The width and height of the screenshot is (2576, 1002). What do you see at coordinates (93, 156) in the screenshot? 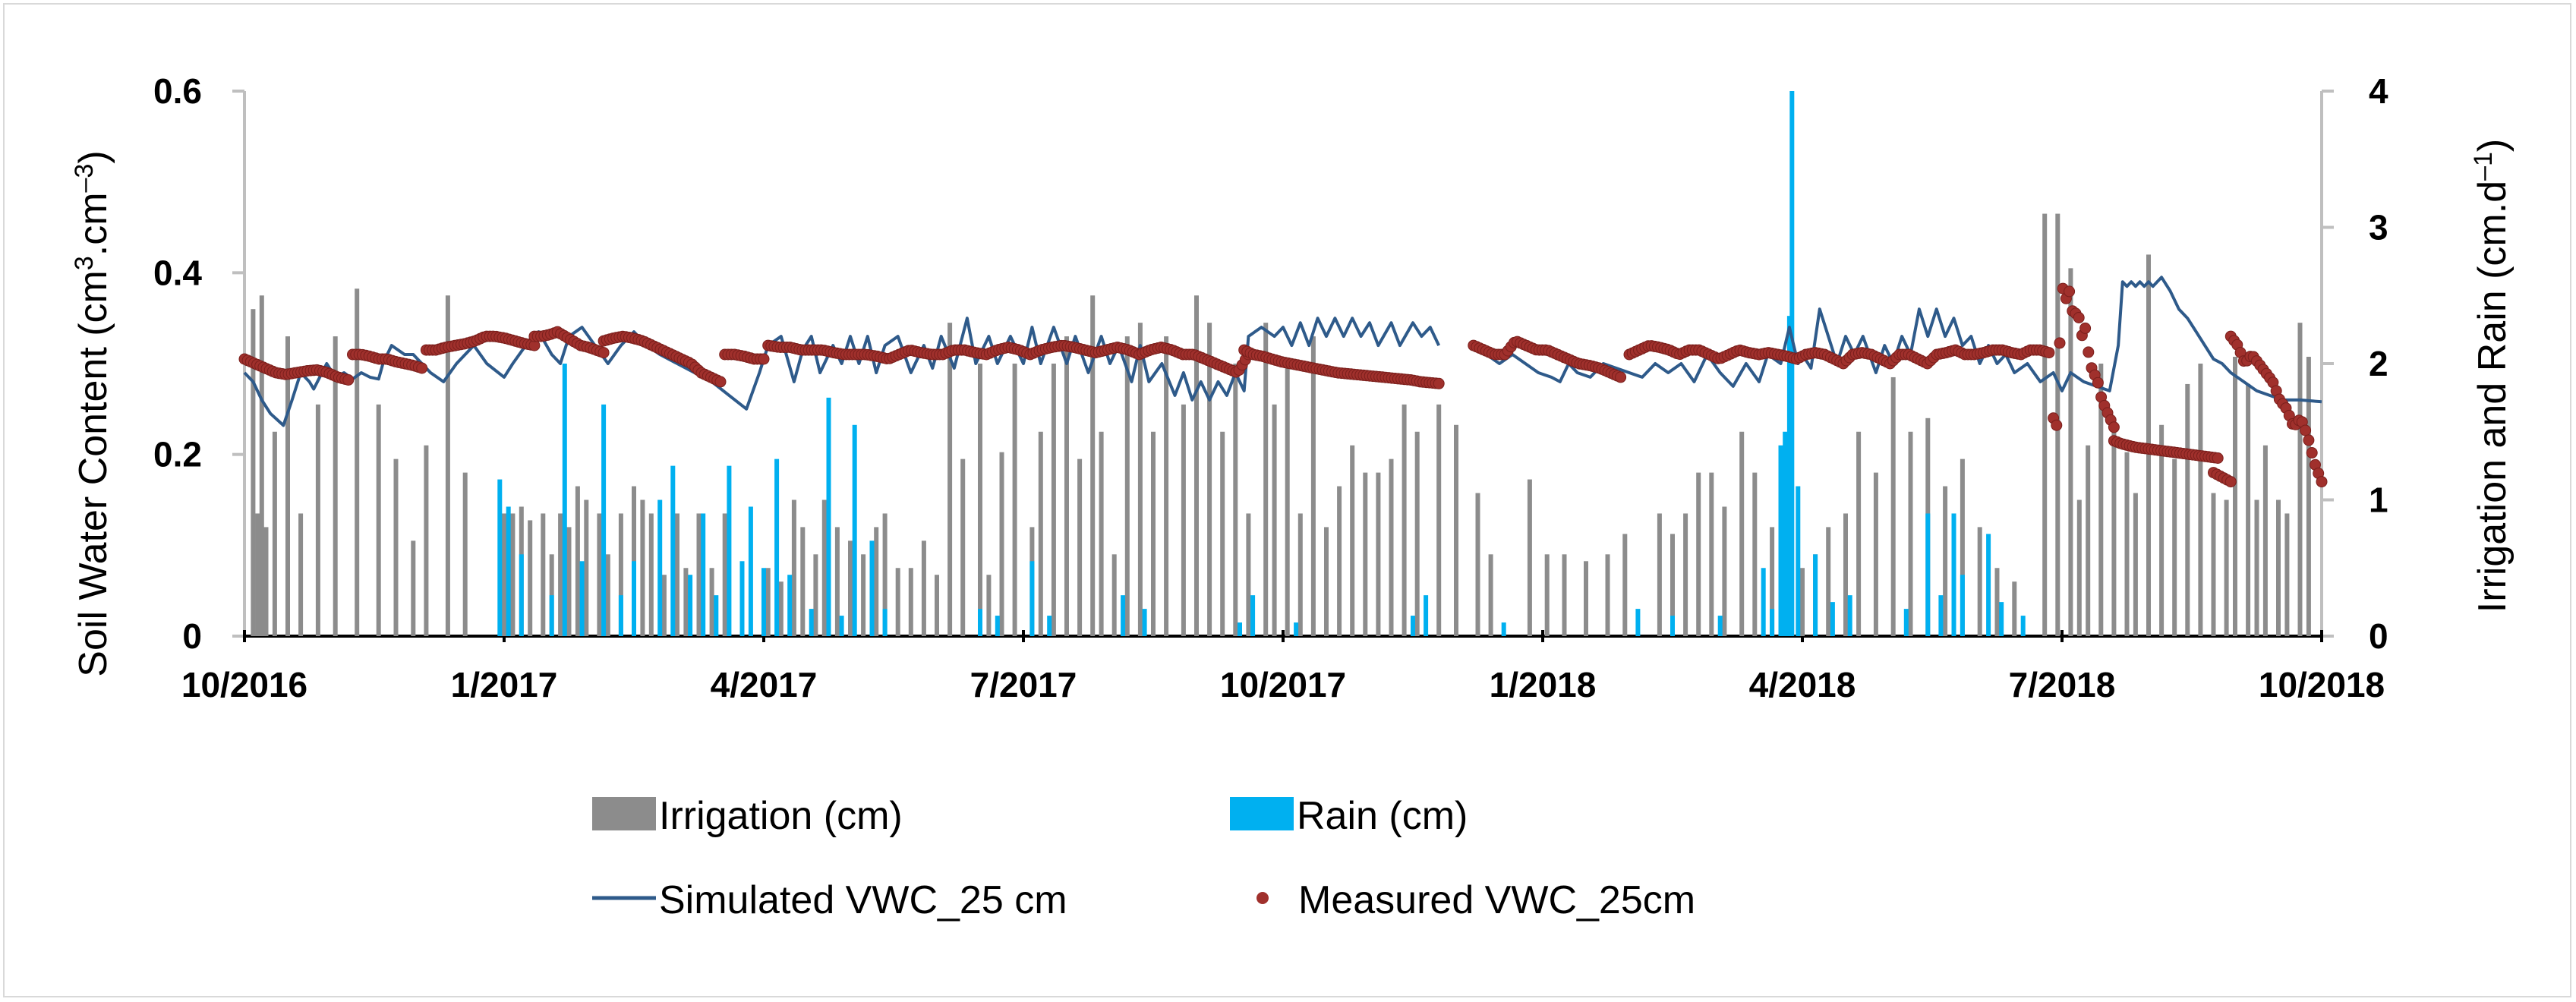
I see `y-left-title-end: )` at bounding box center [93, 156].